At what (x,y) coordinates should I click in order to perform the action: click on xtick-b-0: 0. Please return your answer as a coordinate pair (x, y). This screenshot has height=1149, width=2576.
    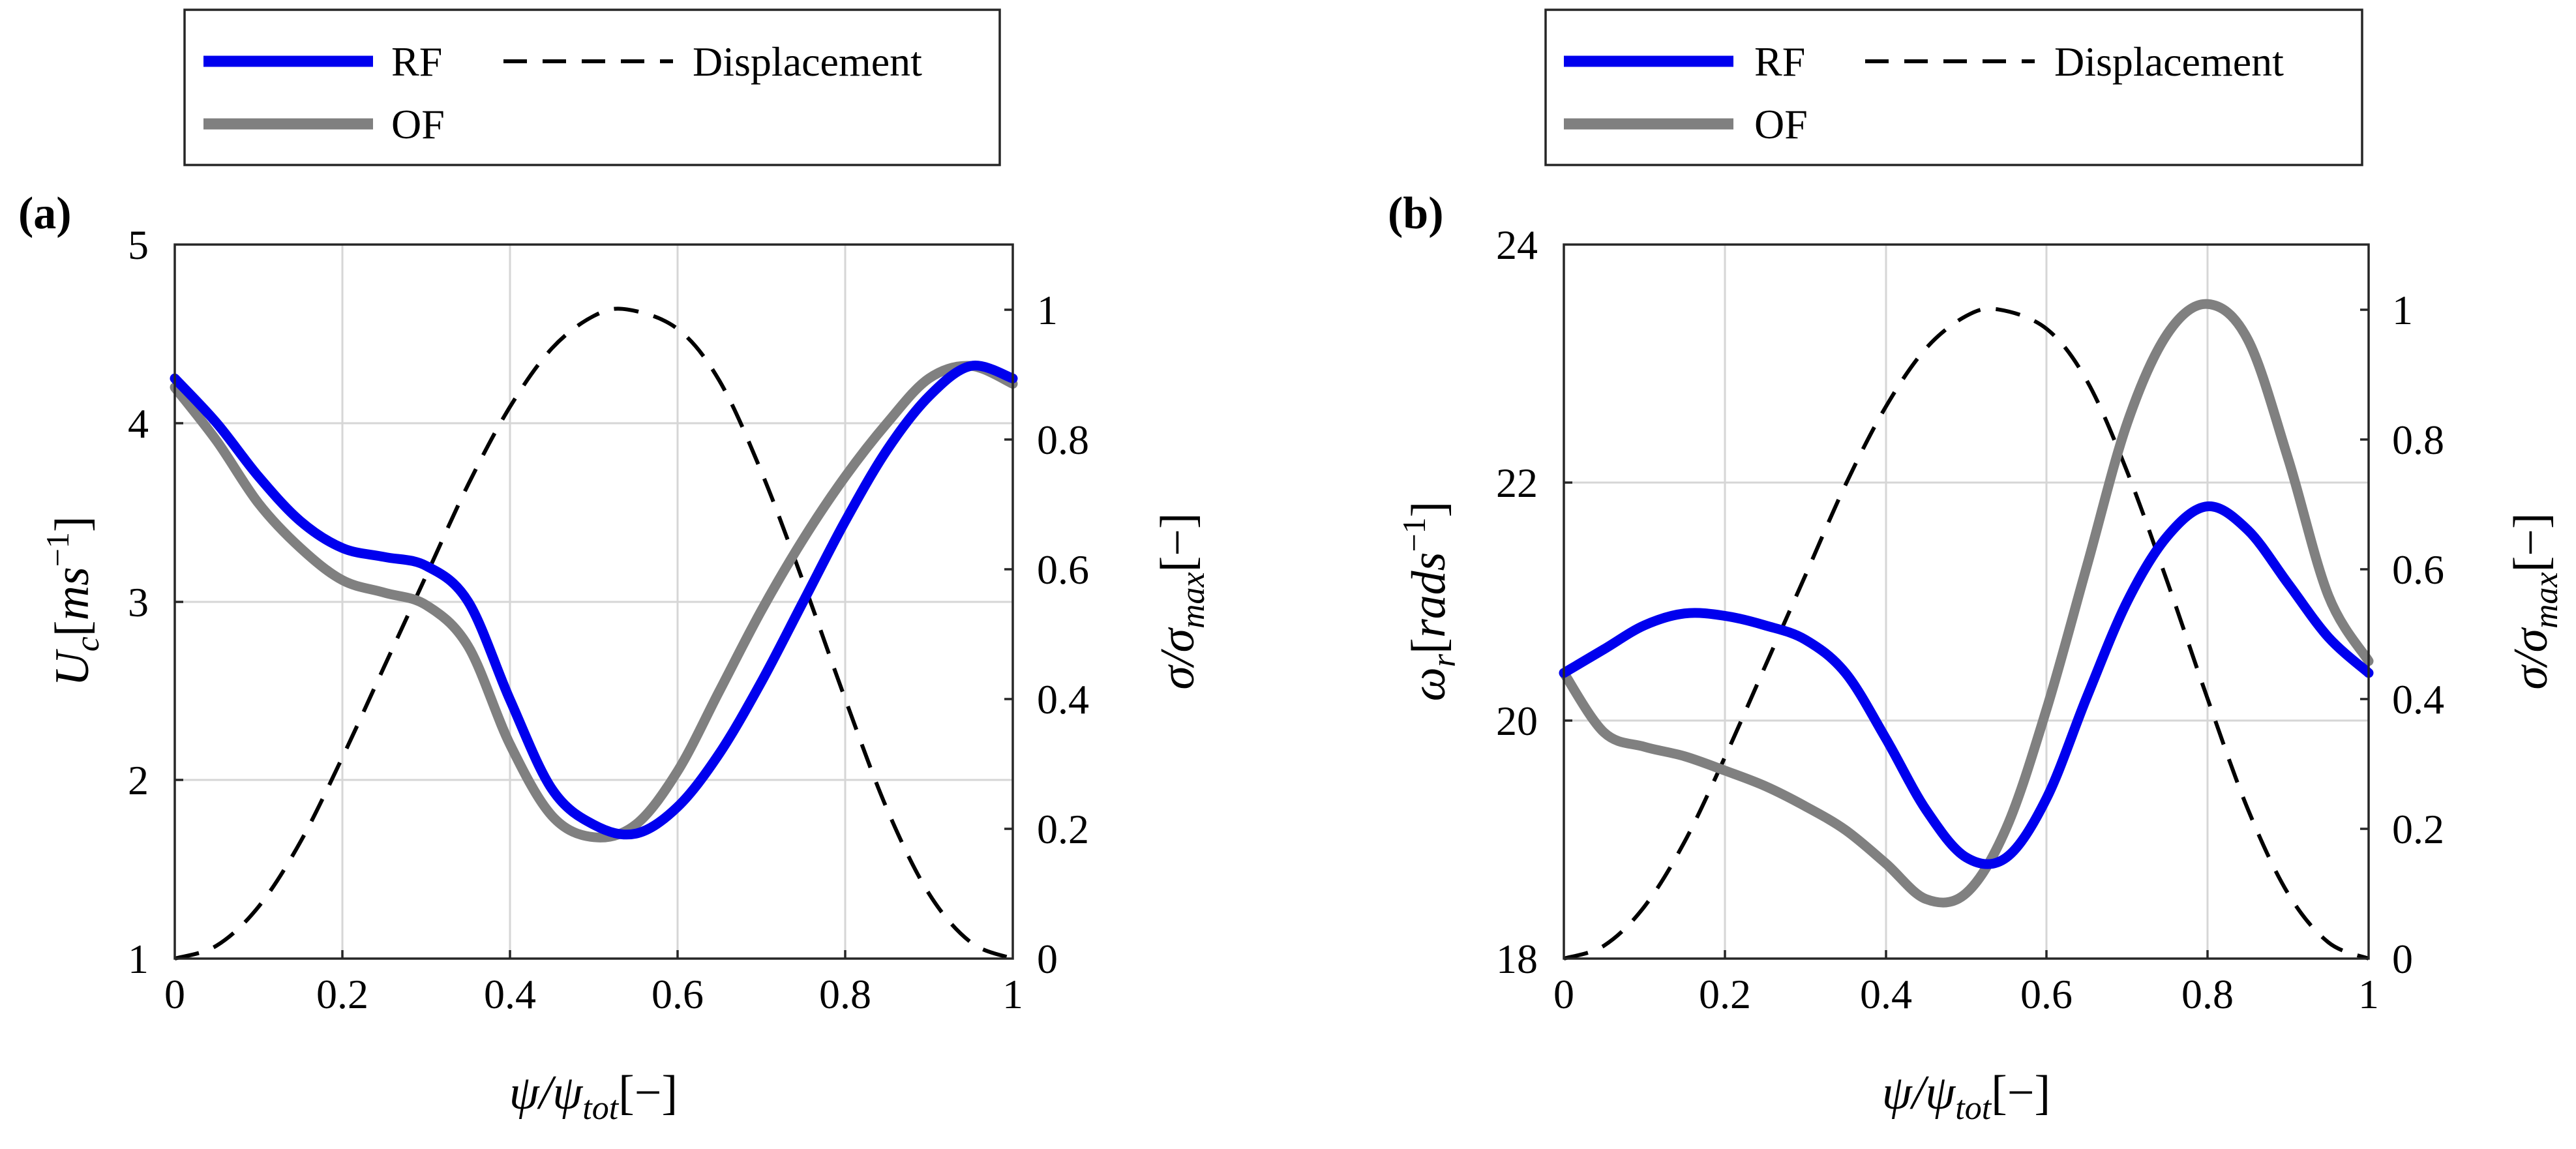
    Looking at the image, I should click on (1563, 994).